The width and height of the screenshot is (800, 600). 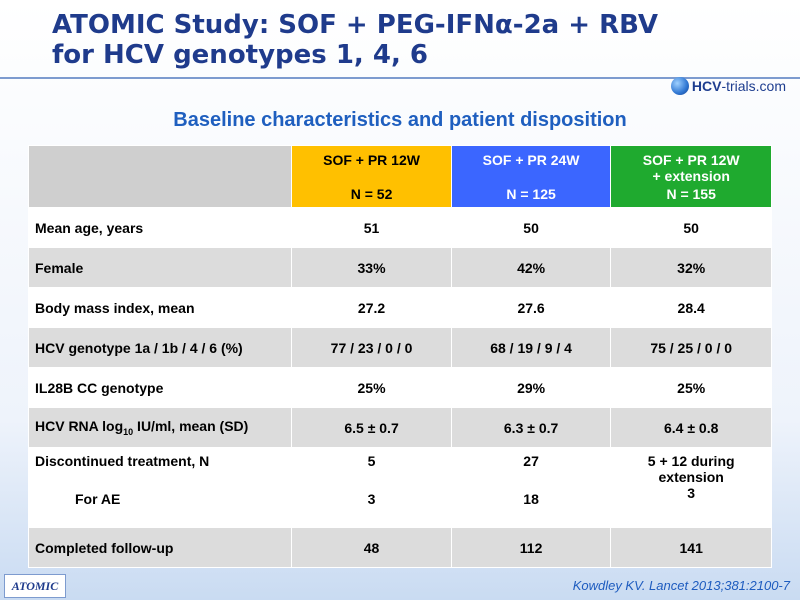 I want to click on cell-value: 68 / 19 / 9 / 4, so click(x=531, y=347).